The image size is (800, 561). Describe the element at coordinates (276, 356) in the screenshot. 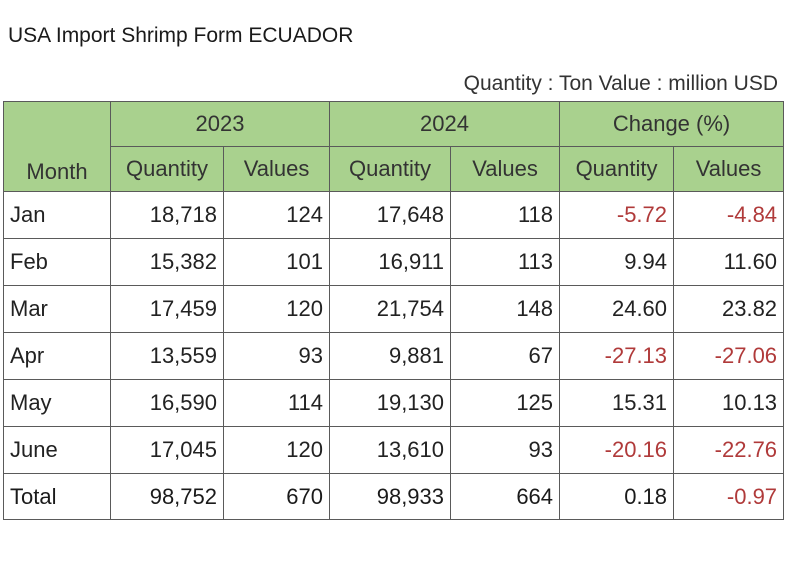

I see `cell-2023-values: 93` at that location.